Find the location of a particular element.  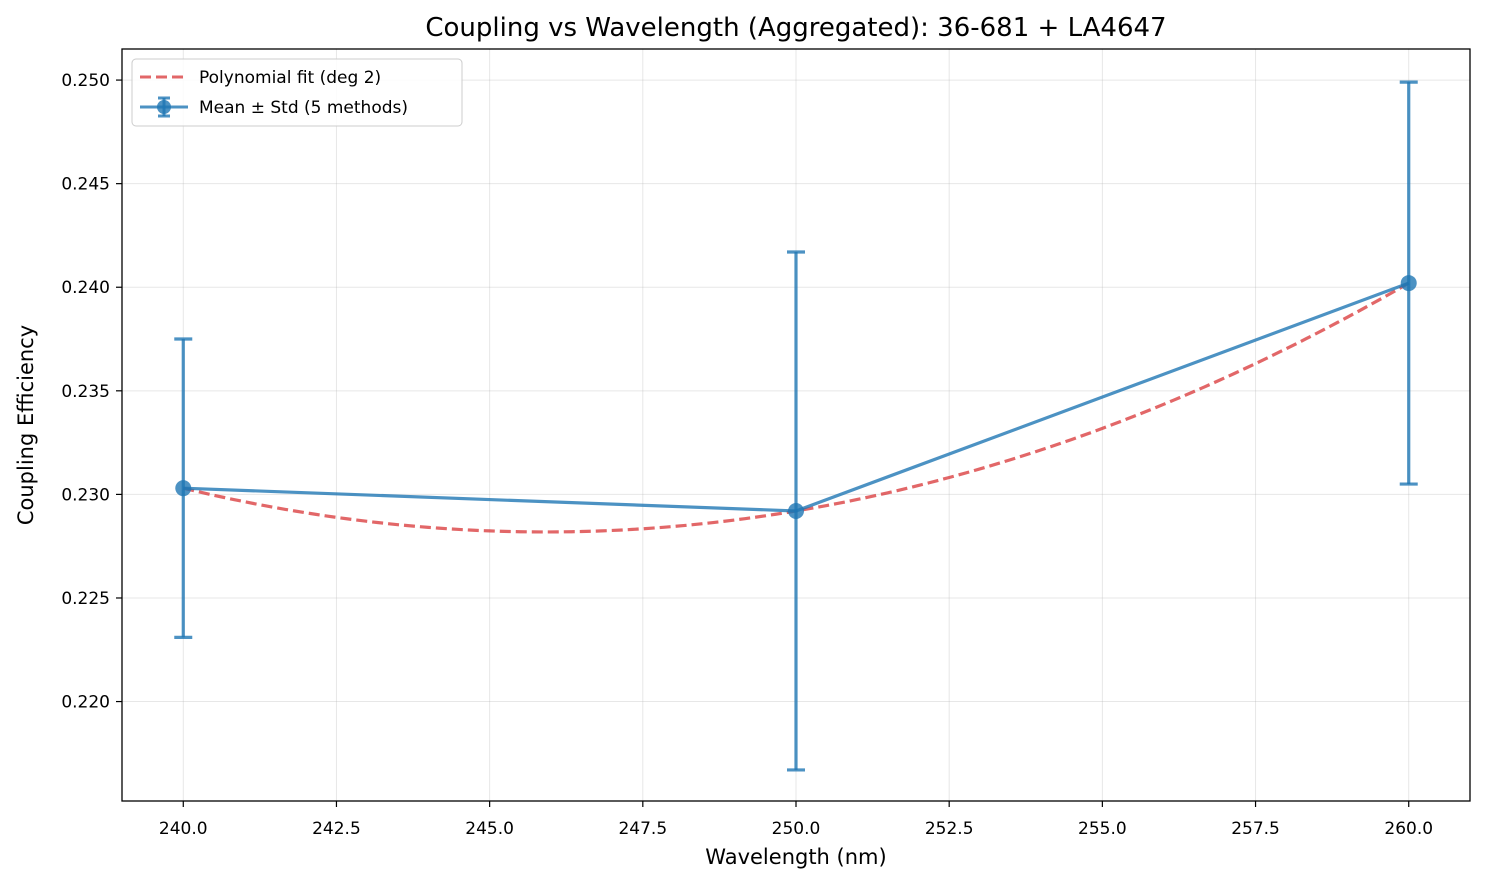

y-tick-label: 0.250 is located at coordinates (85, 81).